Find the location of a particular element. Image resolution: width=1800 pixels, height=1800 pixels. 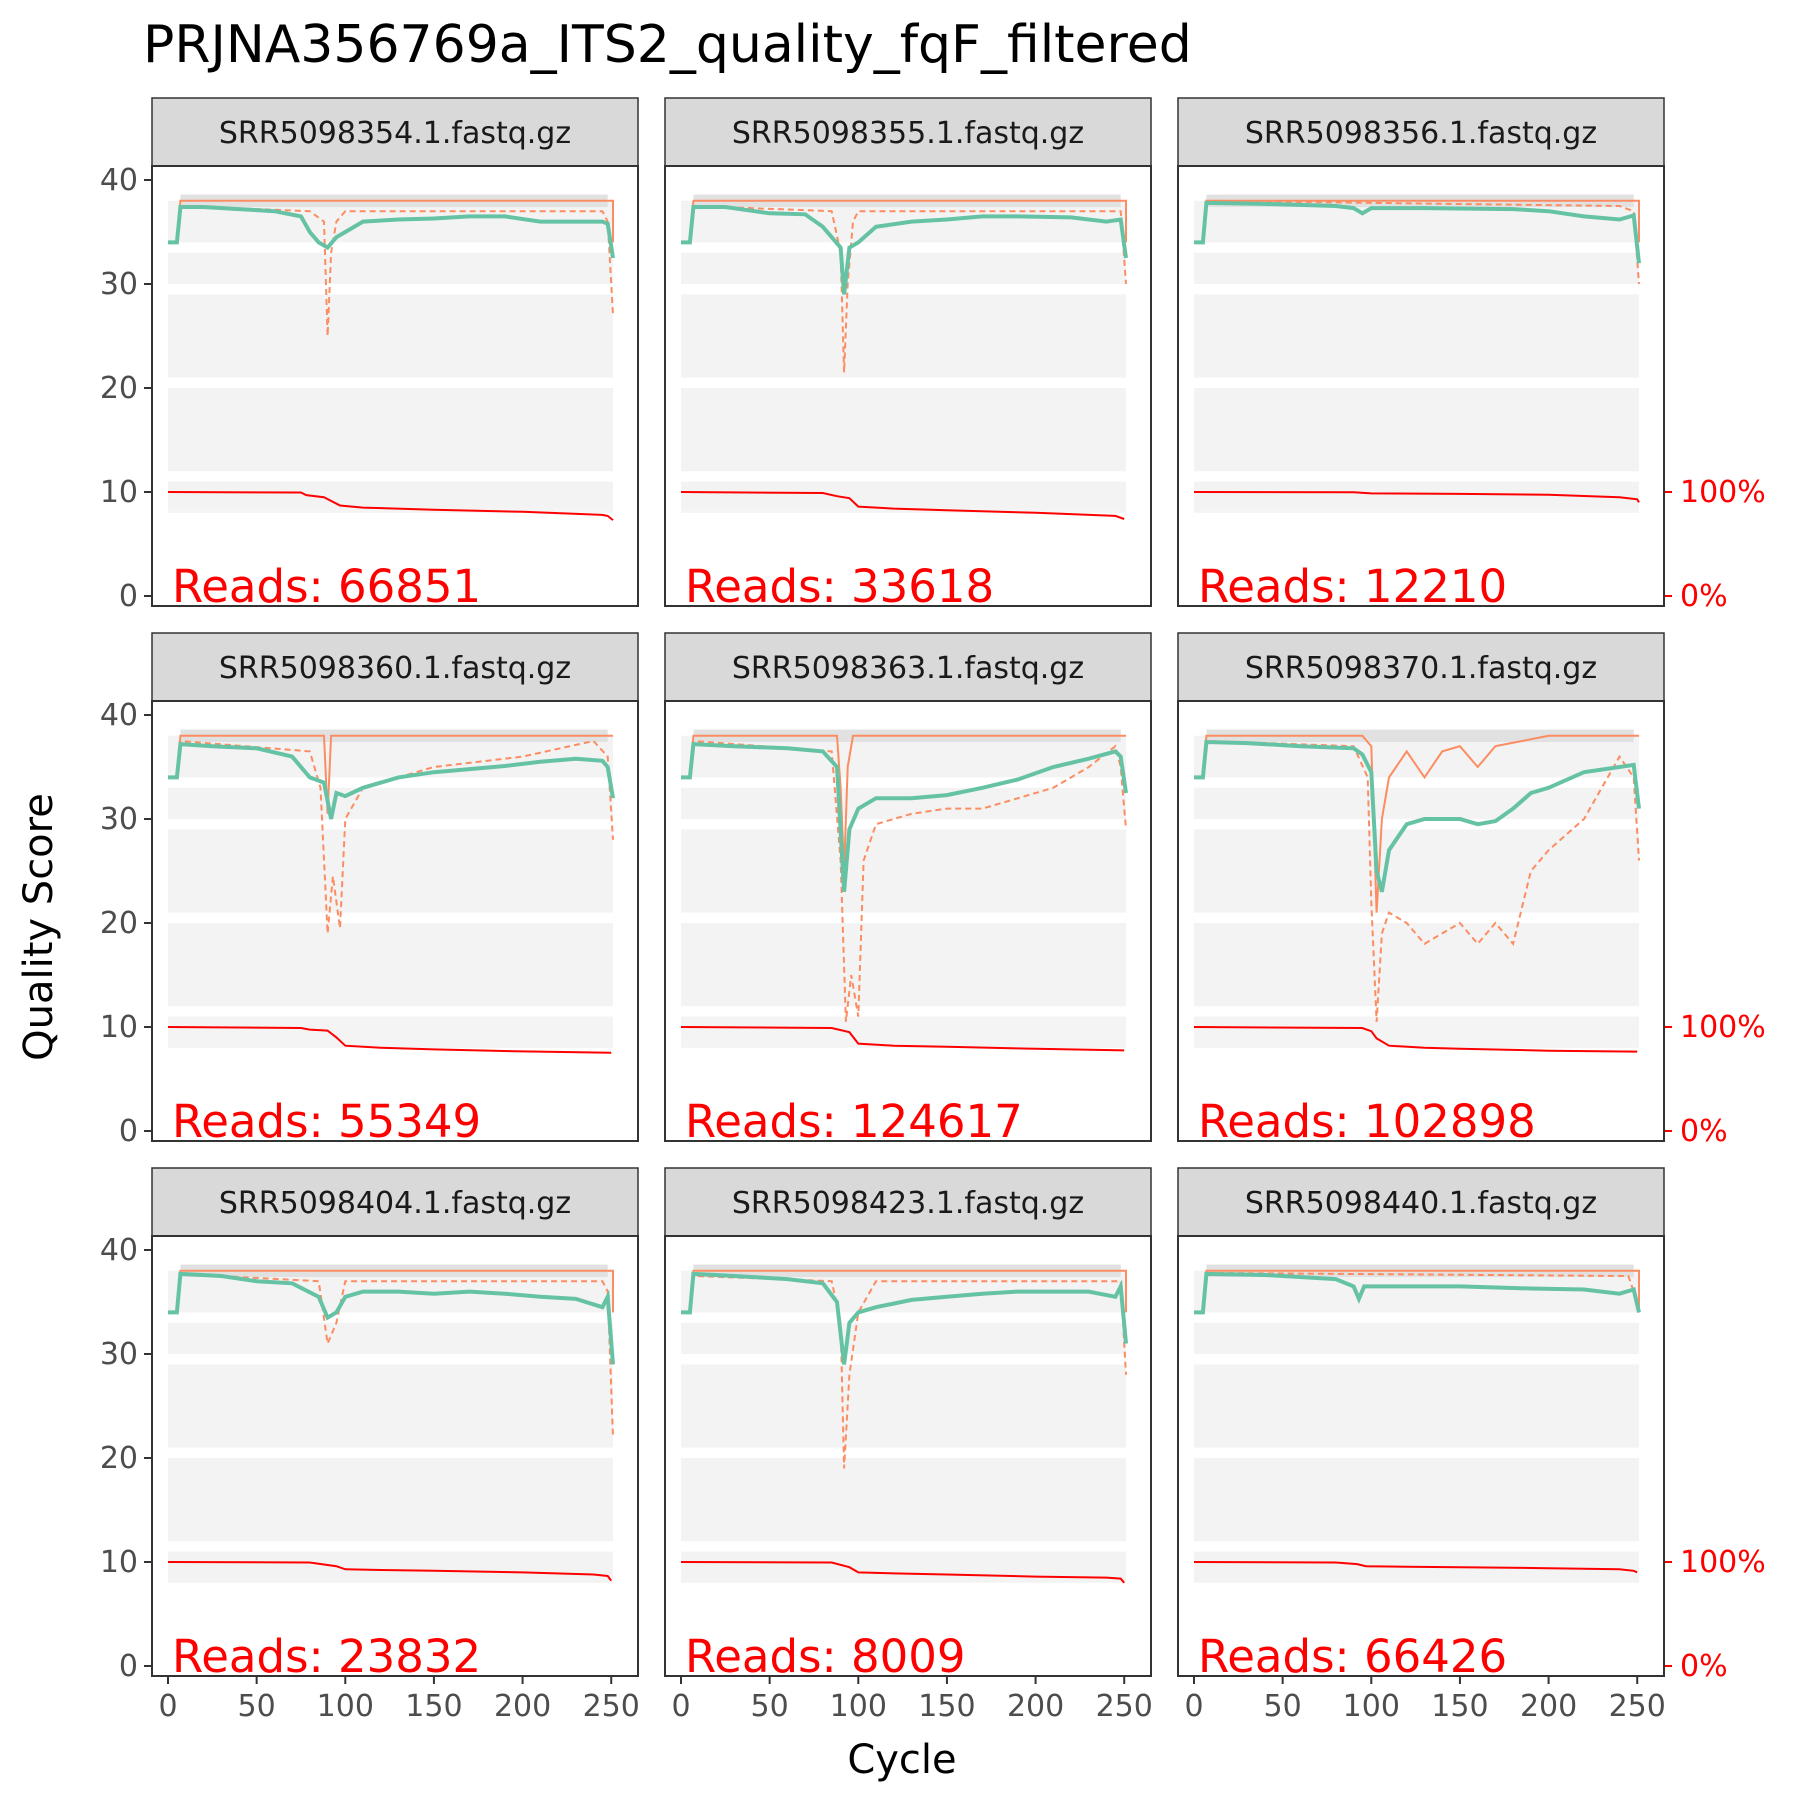

heatmap-top-band is located at coordinates (1420, 736).